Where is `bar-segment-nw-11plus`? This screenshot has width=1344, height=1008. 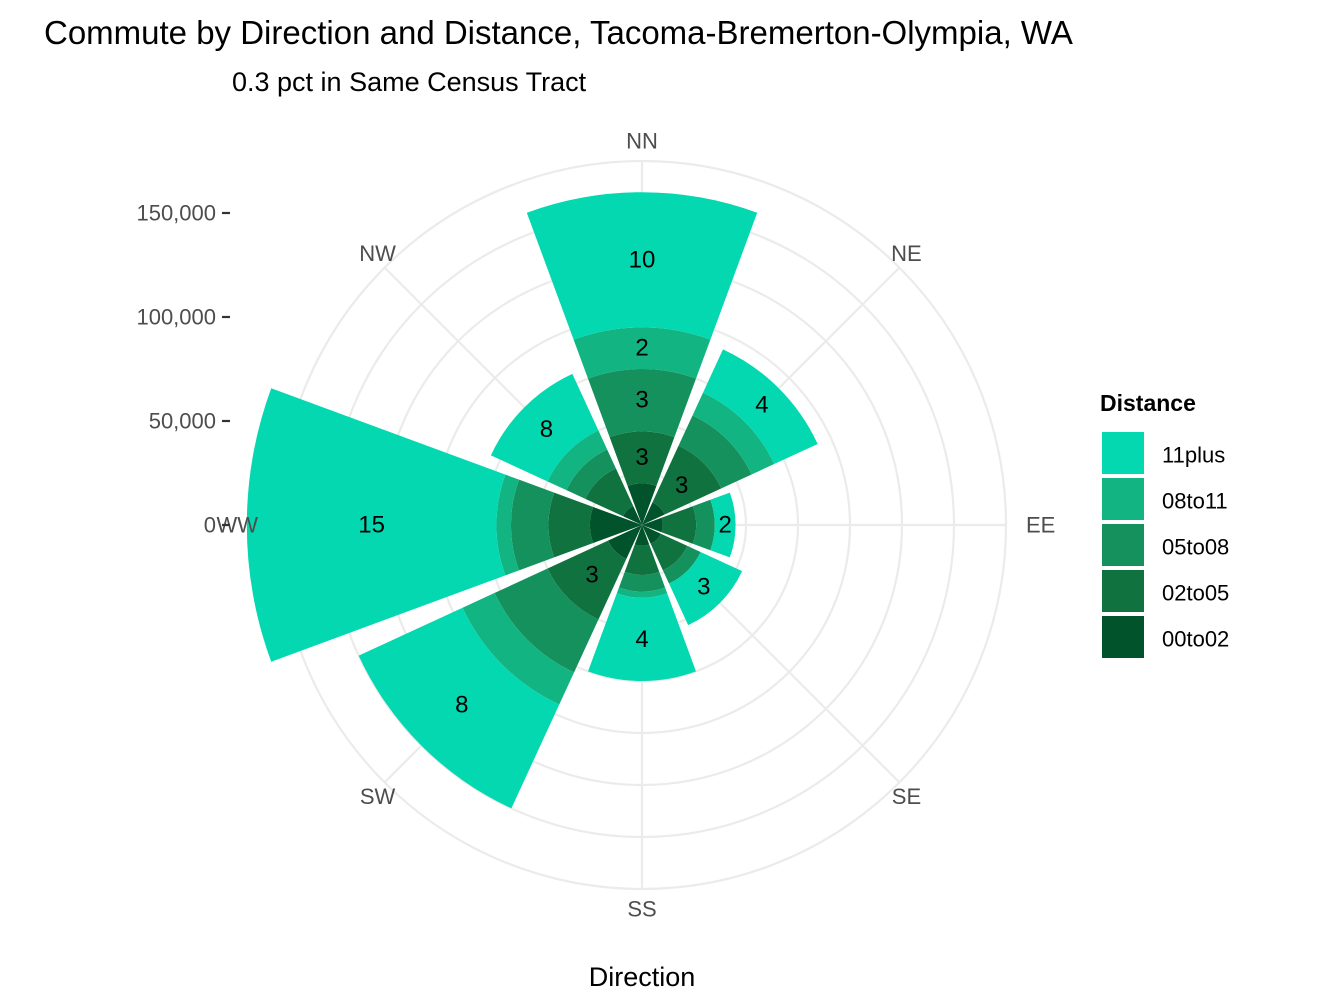
bar-segment-nw-11plus is located at coordinates (544, 427).